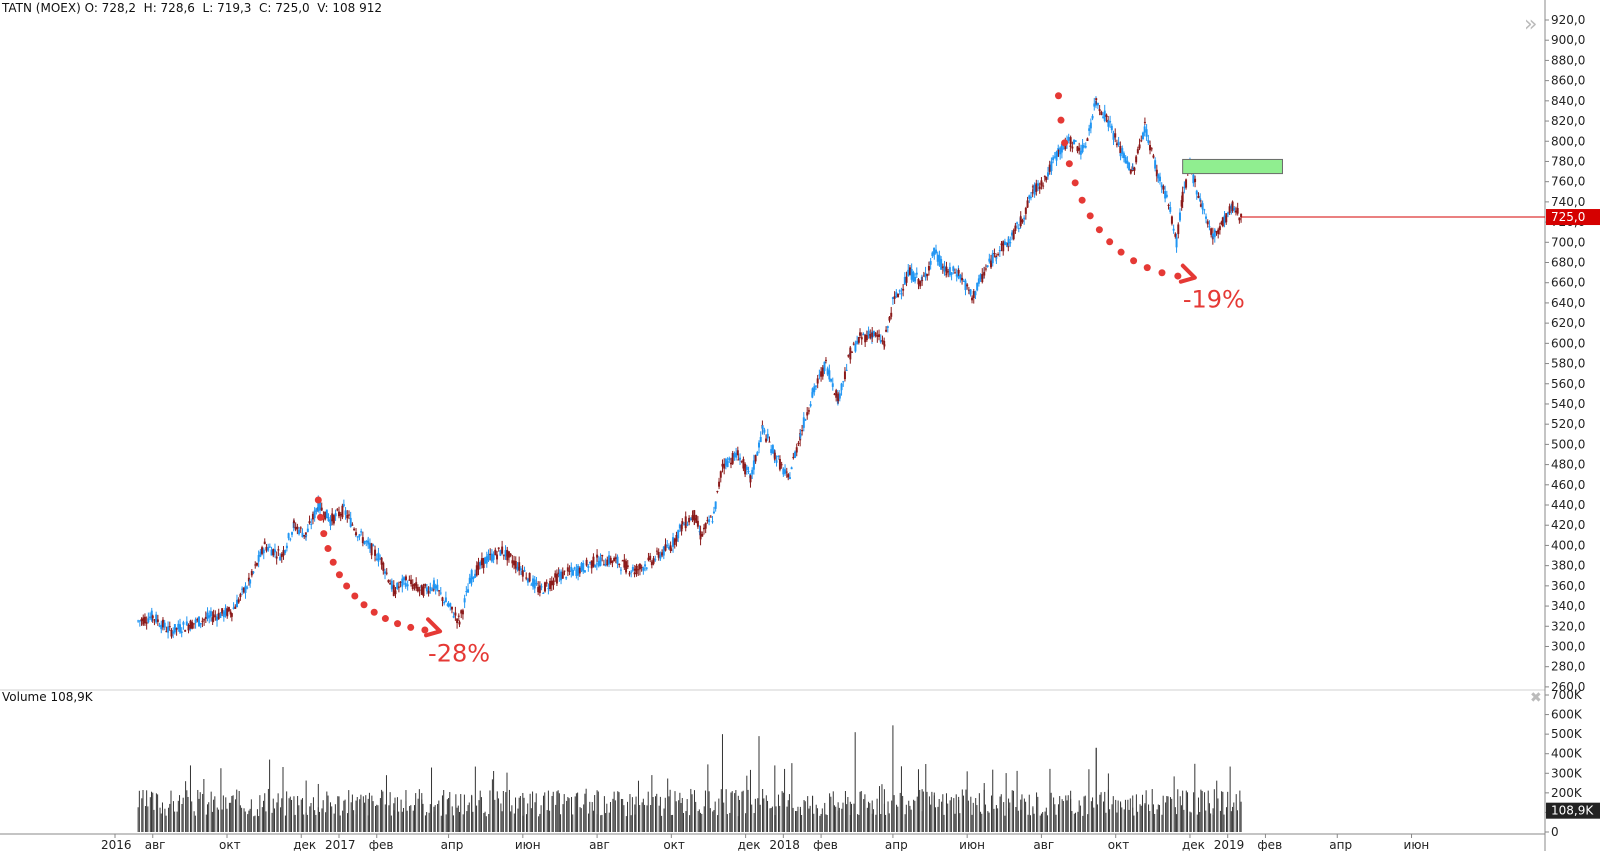 The height and width of the screenshot is (855, 1600). What do you see at coordinates (1567, 793) in the screenshot?
I see `volume-tick-label: 200K` at bounding box center [1567, 793].